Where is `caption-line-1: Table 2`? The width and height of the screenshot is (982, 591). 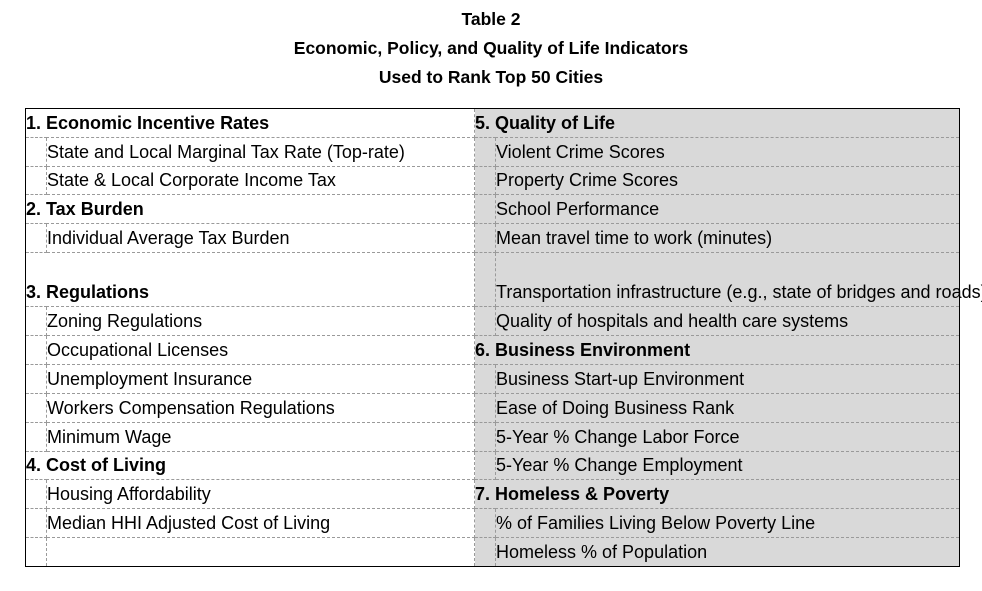
caption-line-1: Table 2 is located at coordinates (491, 19).